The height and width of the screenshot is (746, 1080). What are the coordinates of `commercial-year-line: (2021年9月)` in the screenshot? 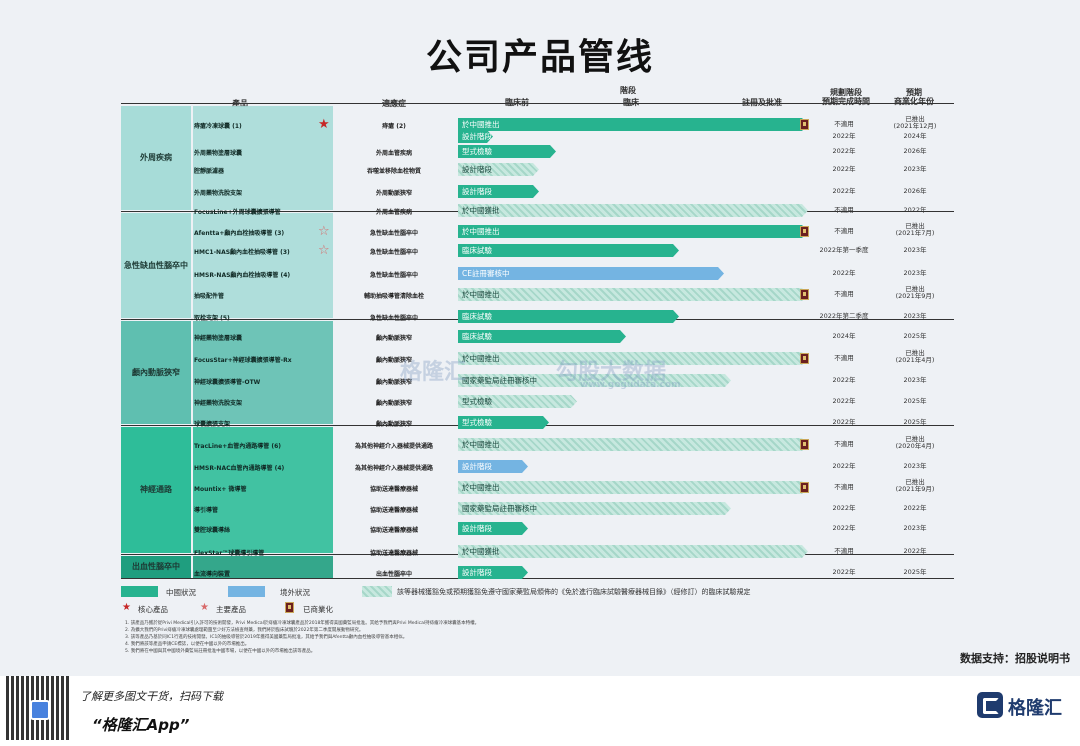 It's located at (915, 296).